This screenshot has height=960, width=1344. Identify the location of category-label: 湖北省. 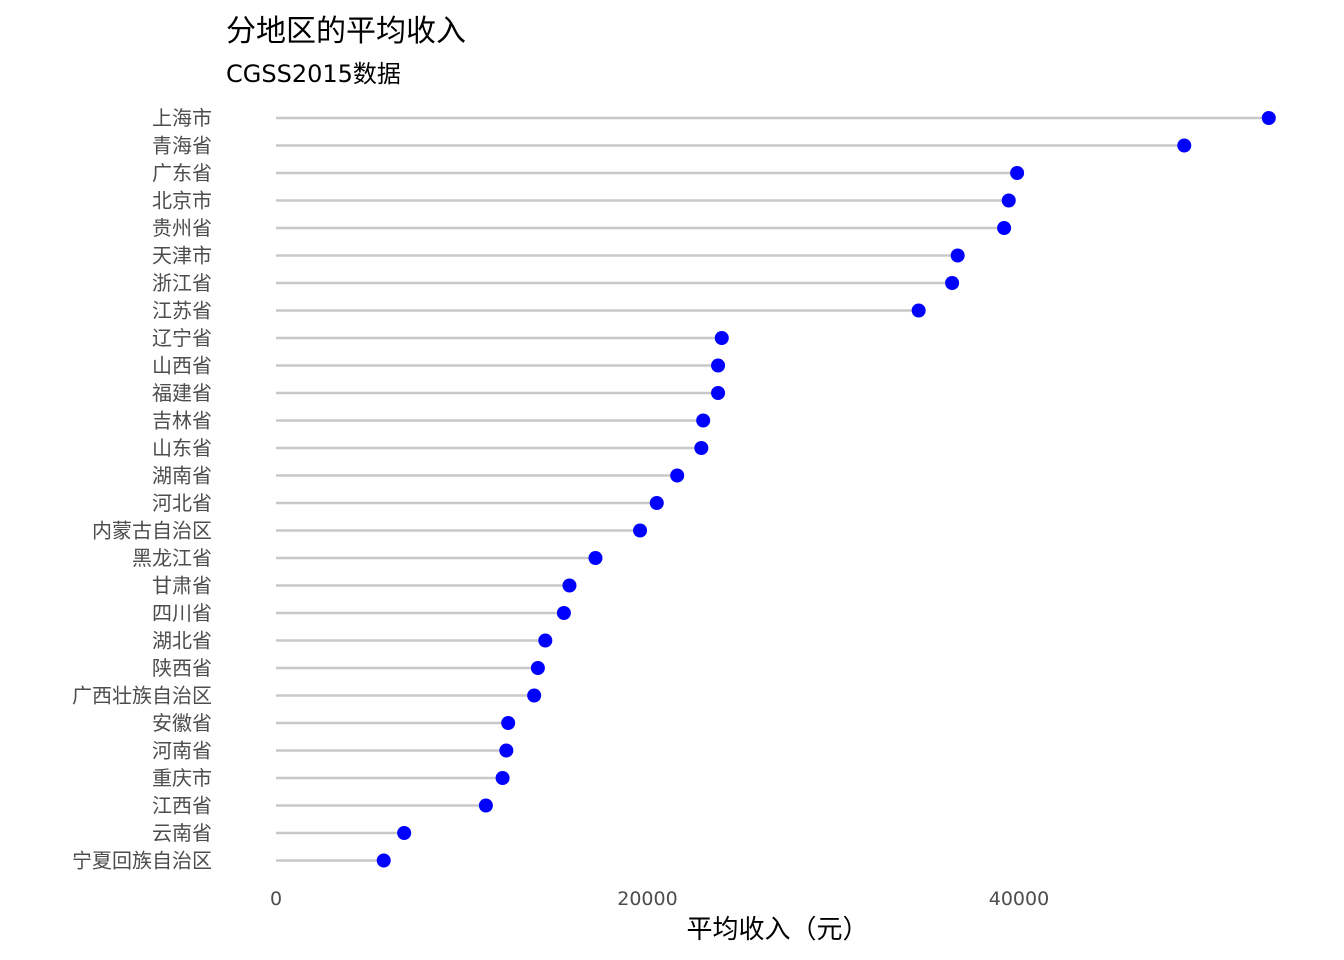
(182, 641).